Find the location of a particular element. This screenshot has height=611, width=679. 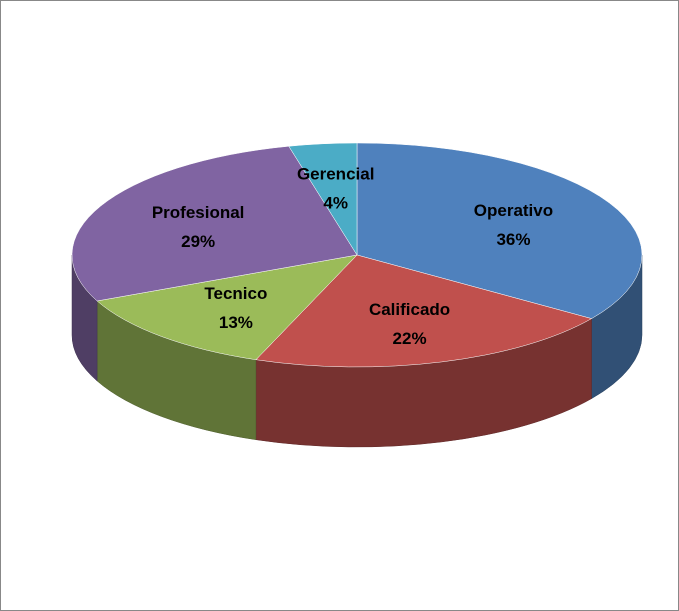

slice-value-label: 4% is located at coordinates (335, 203).